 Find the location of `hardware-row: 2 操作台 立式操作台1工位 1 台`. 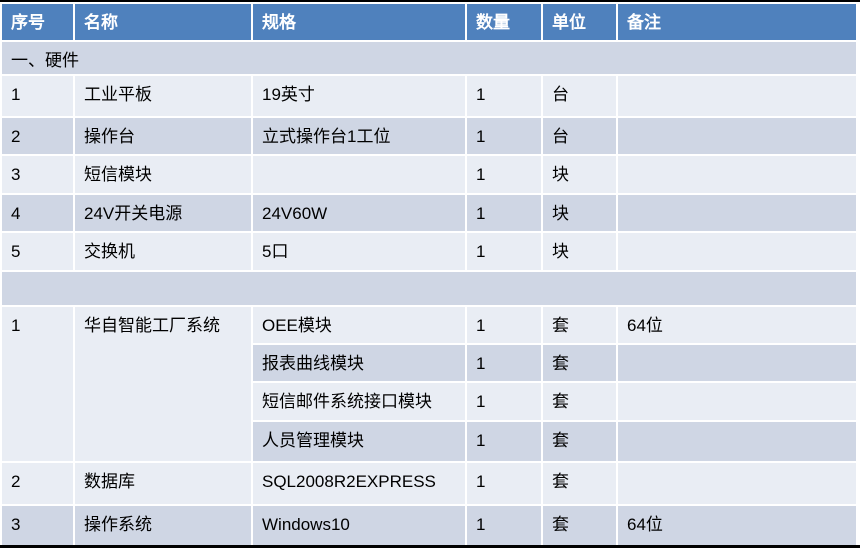

hardware-row: 2 操作台 立式操作台1工位 1 台 is located at coordinates (430, 137).